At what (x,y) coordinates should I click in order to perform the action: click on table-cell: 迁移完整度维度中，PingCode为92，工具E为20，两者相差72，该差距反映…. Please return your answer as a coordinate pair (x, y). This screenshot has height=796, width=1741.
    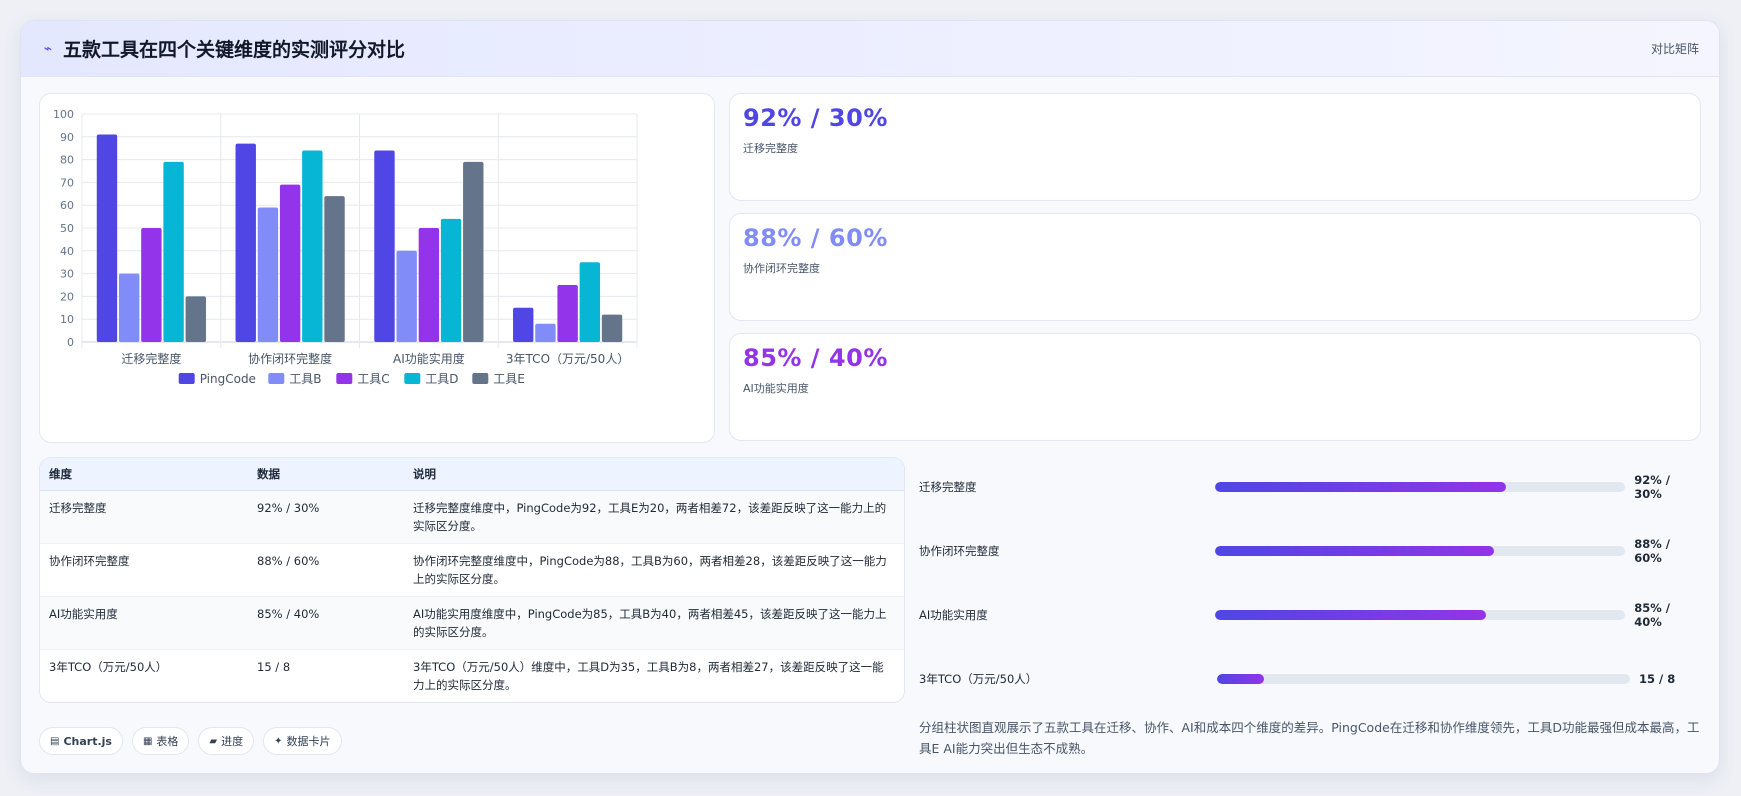
    Looking at the image, I should click on (654, 517).